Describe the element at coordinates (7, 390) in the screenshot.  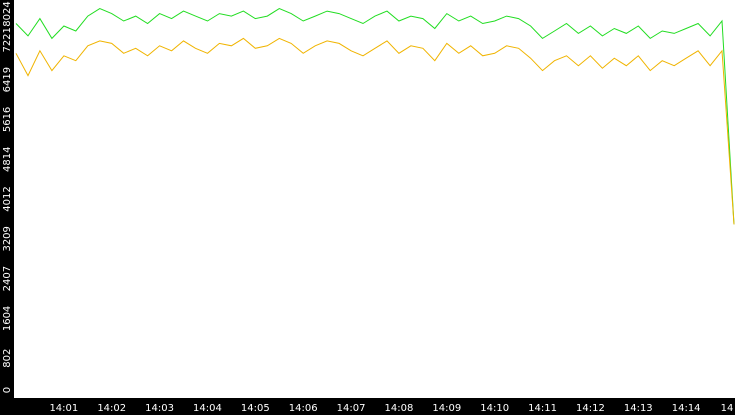
I see `y-tick-label: 0` at that location.